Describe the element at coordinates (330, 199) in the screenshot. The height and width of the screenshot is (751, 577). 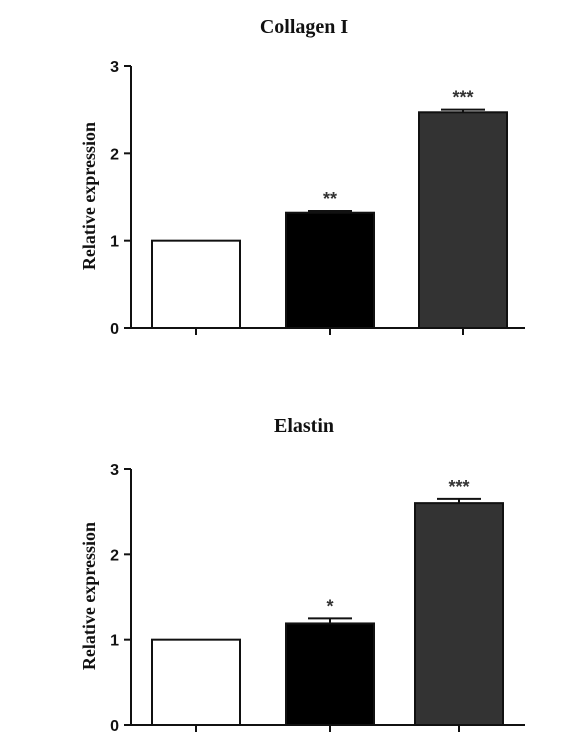
I see `significance-label: **` at that location.